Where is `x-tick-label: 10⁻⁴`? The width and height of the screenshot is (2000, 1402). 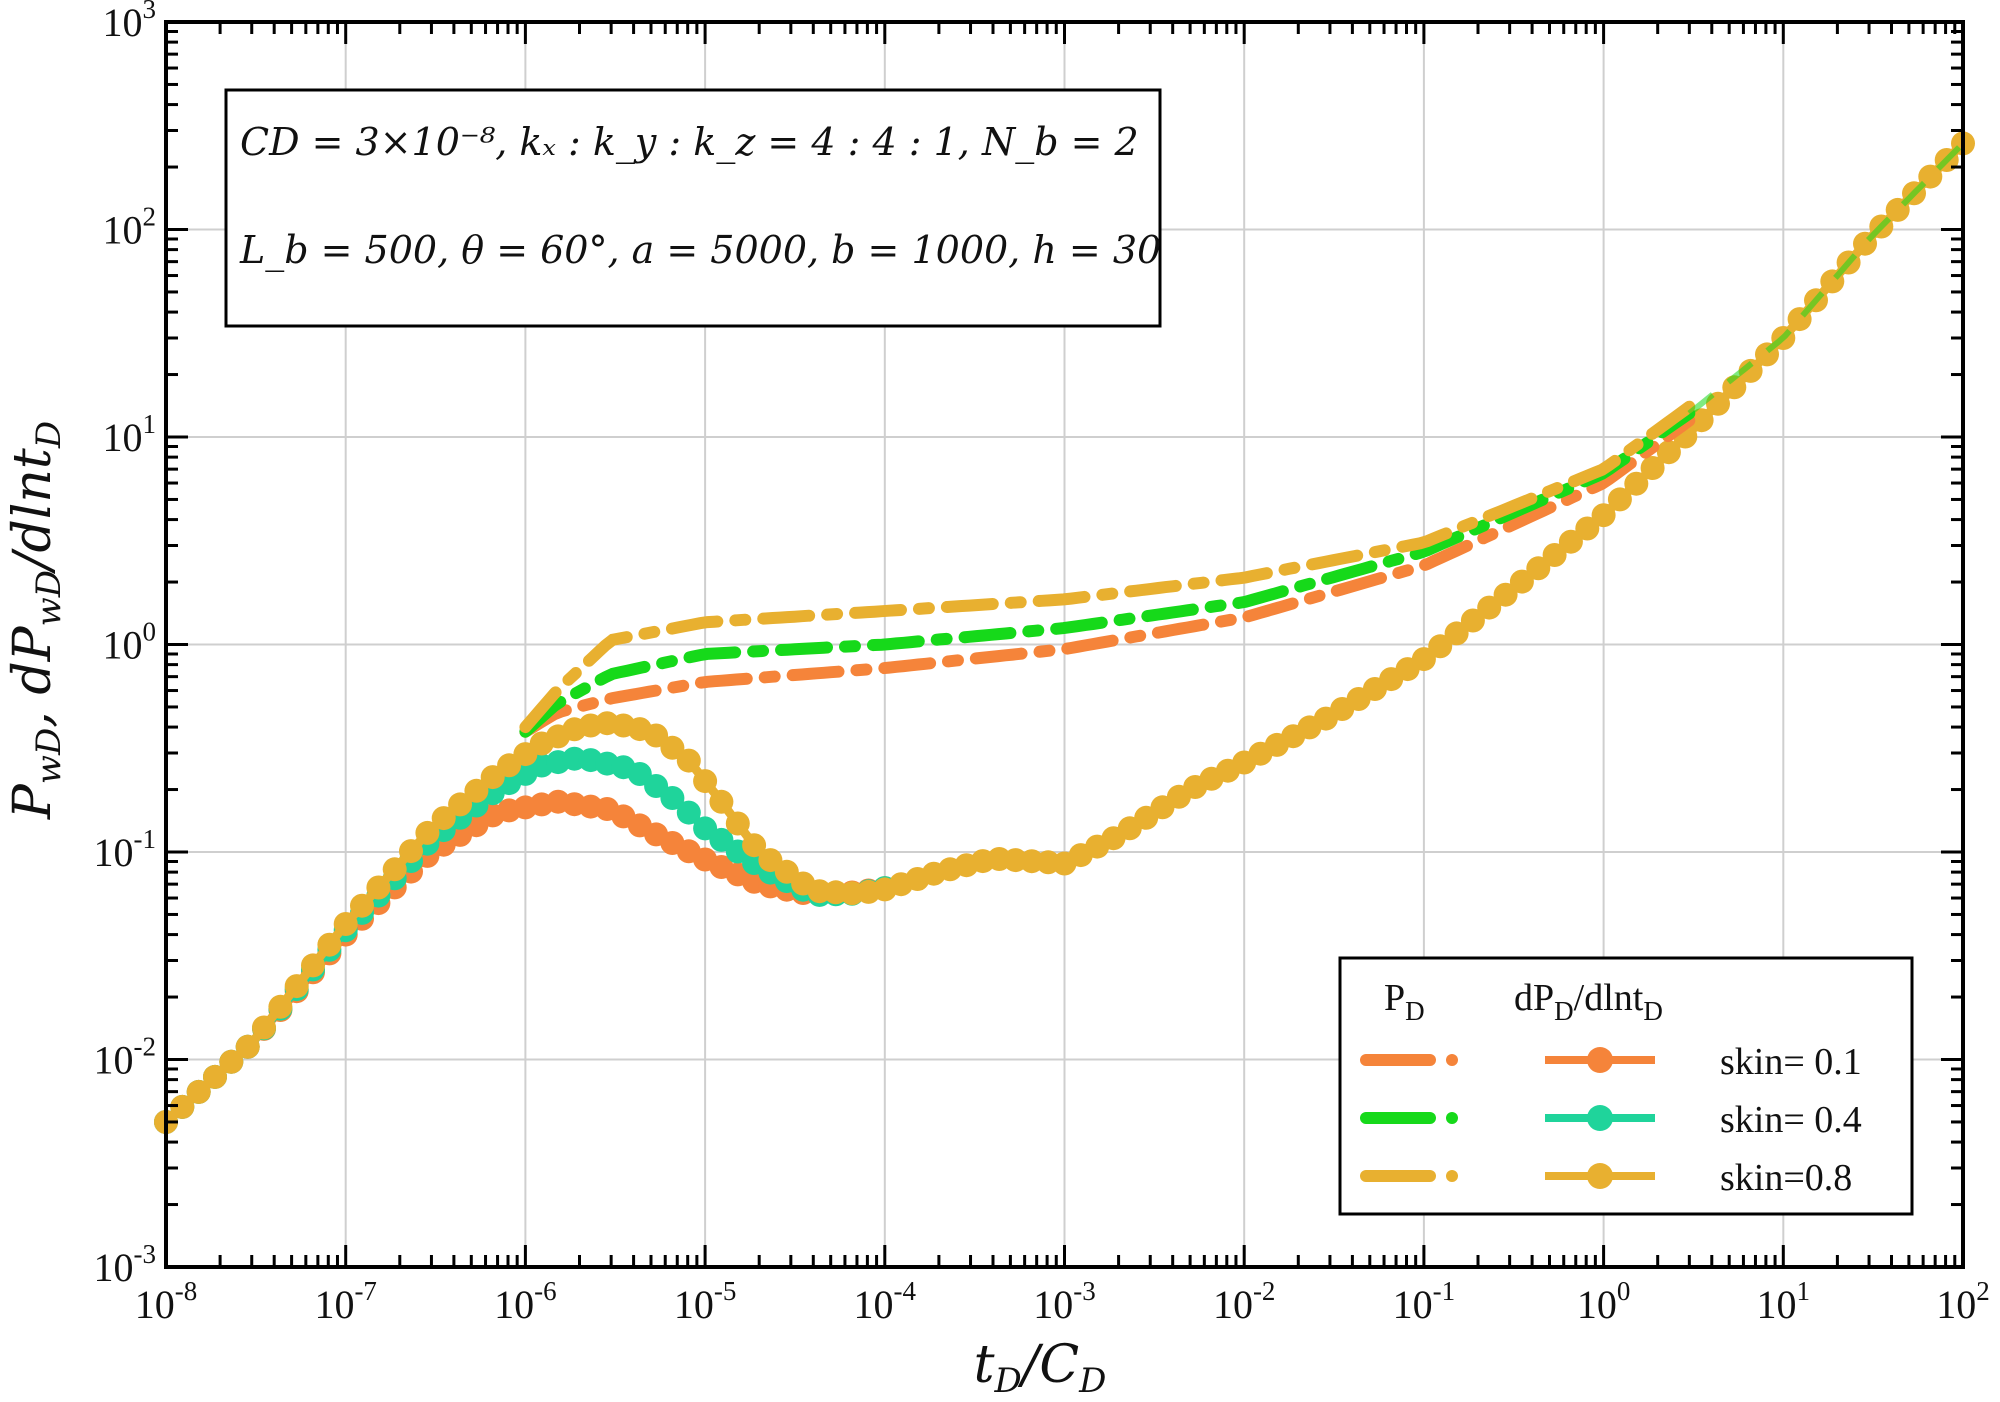 x-tick-label: 10⁻⁴ is located at coordinates (885, 1301).